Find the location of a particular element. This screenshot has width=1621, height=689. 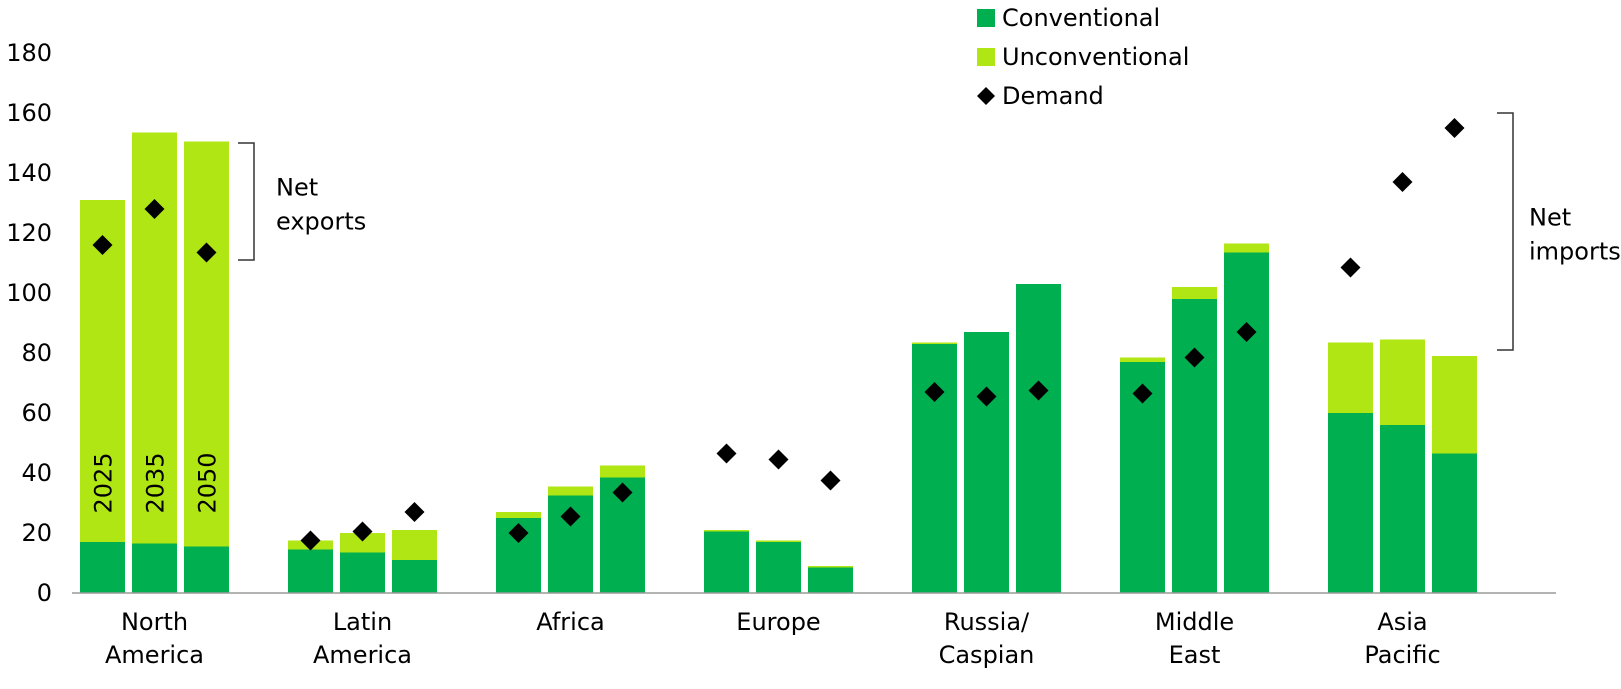

year-label: 2035 is located at coordinates (156, 482).